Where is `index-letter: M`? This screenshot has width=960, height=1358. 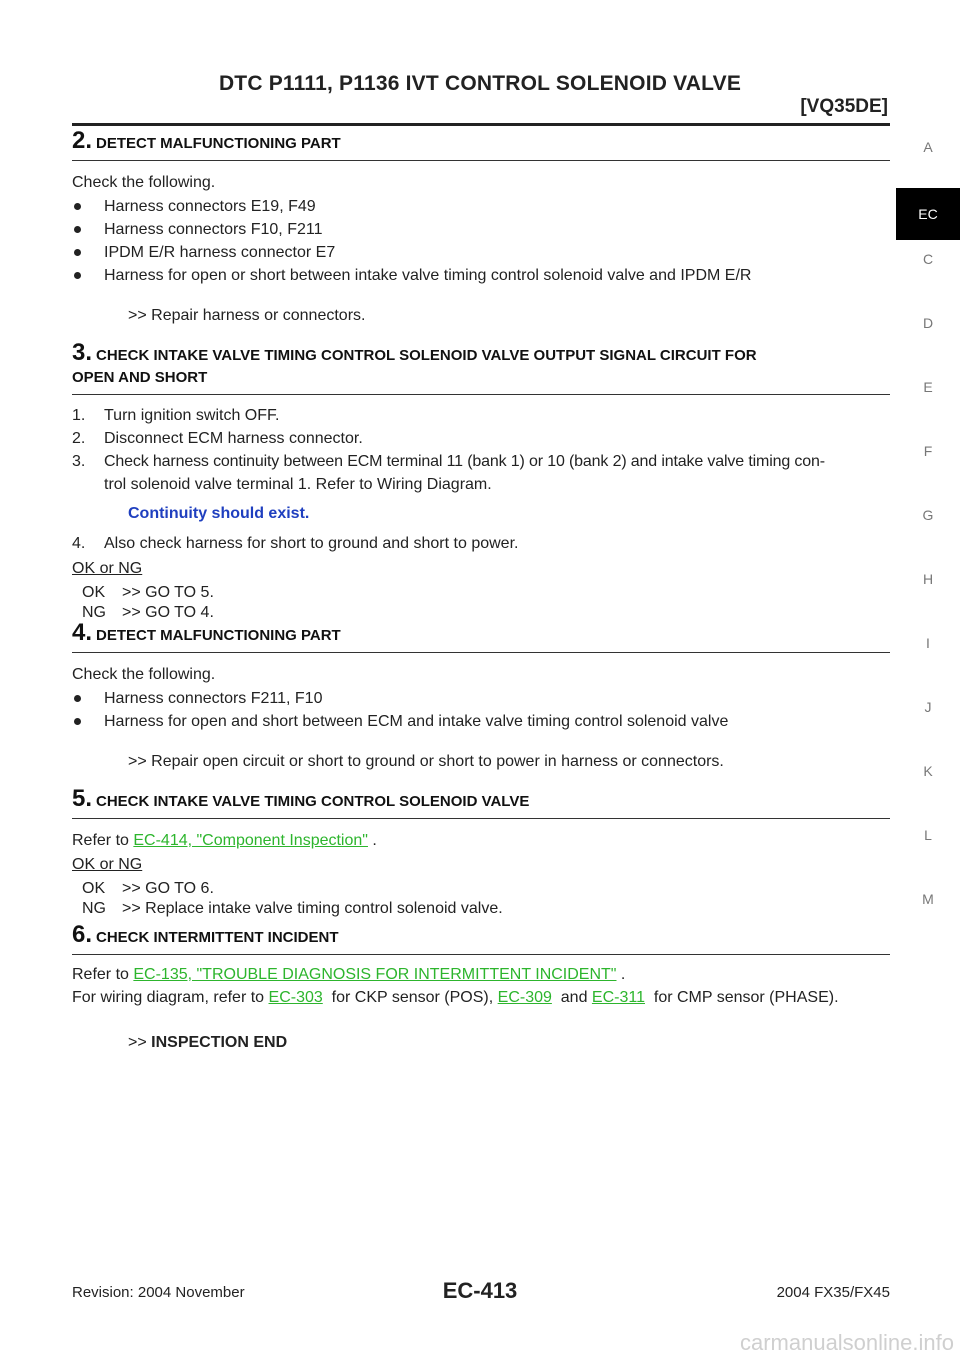
index-letter: M is located at coordinates (928, 899).